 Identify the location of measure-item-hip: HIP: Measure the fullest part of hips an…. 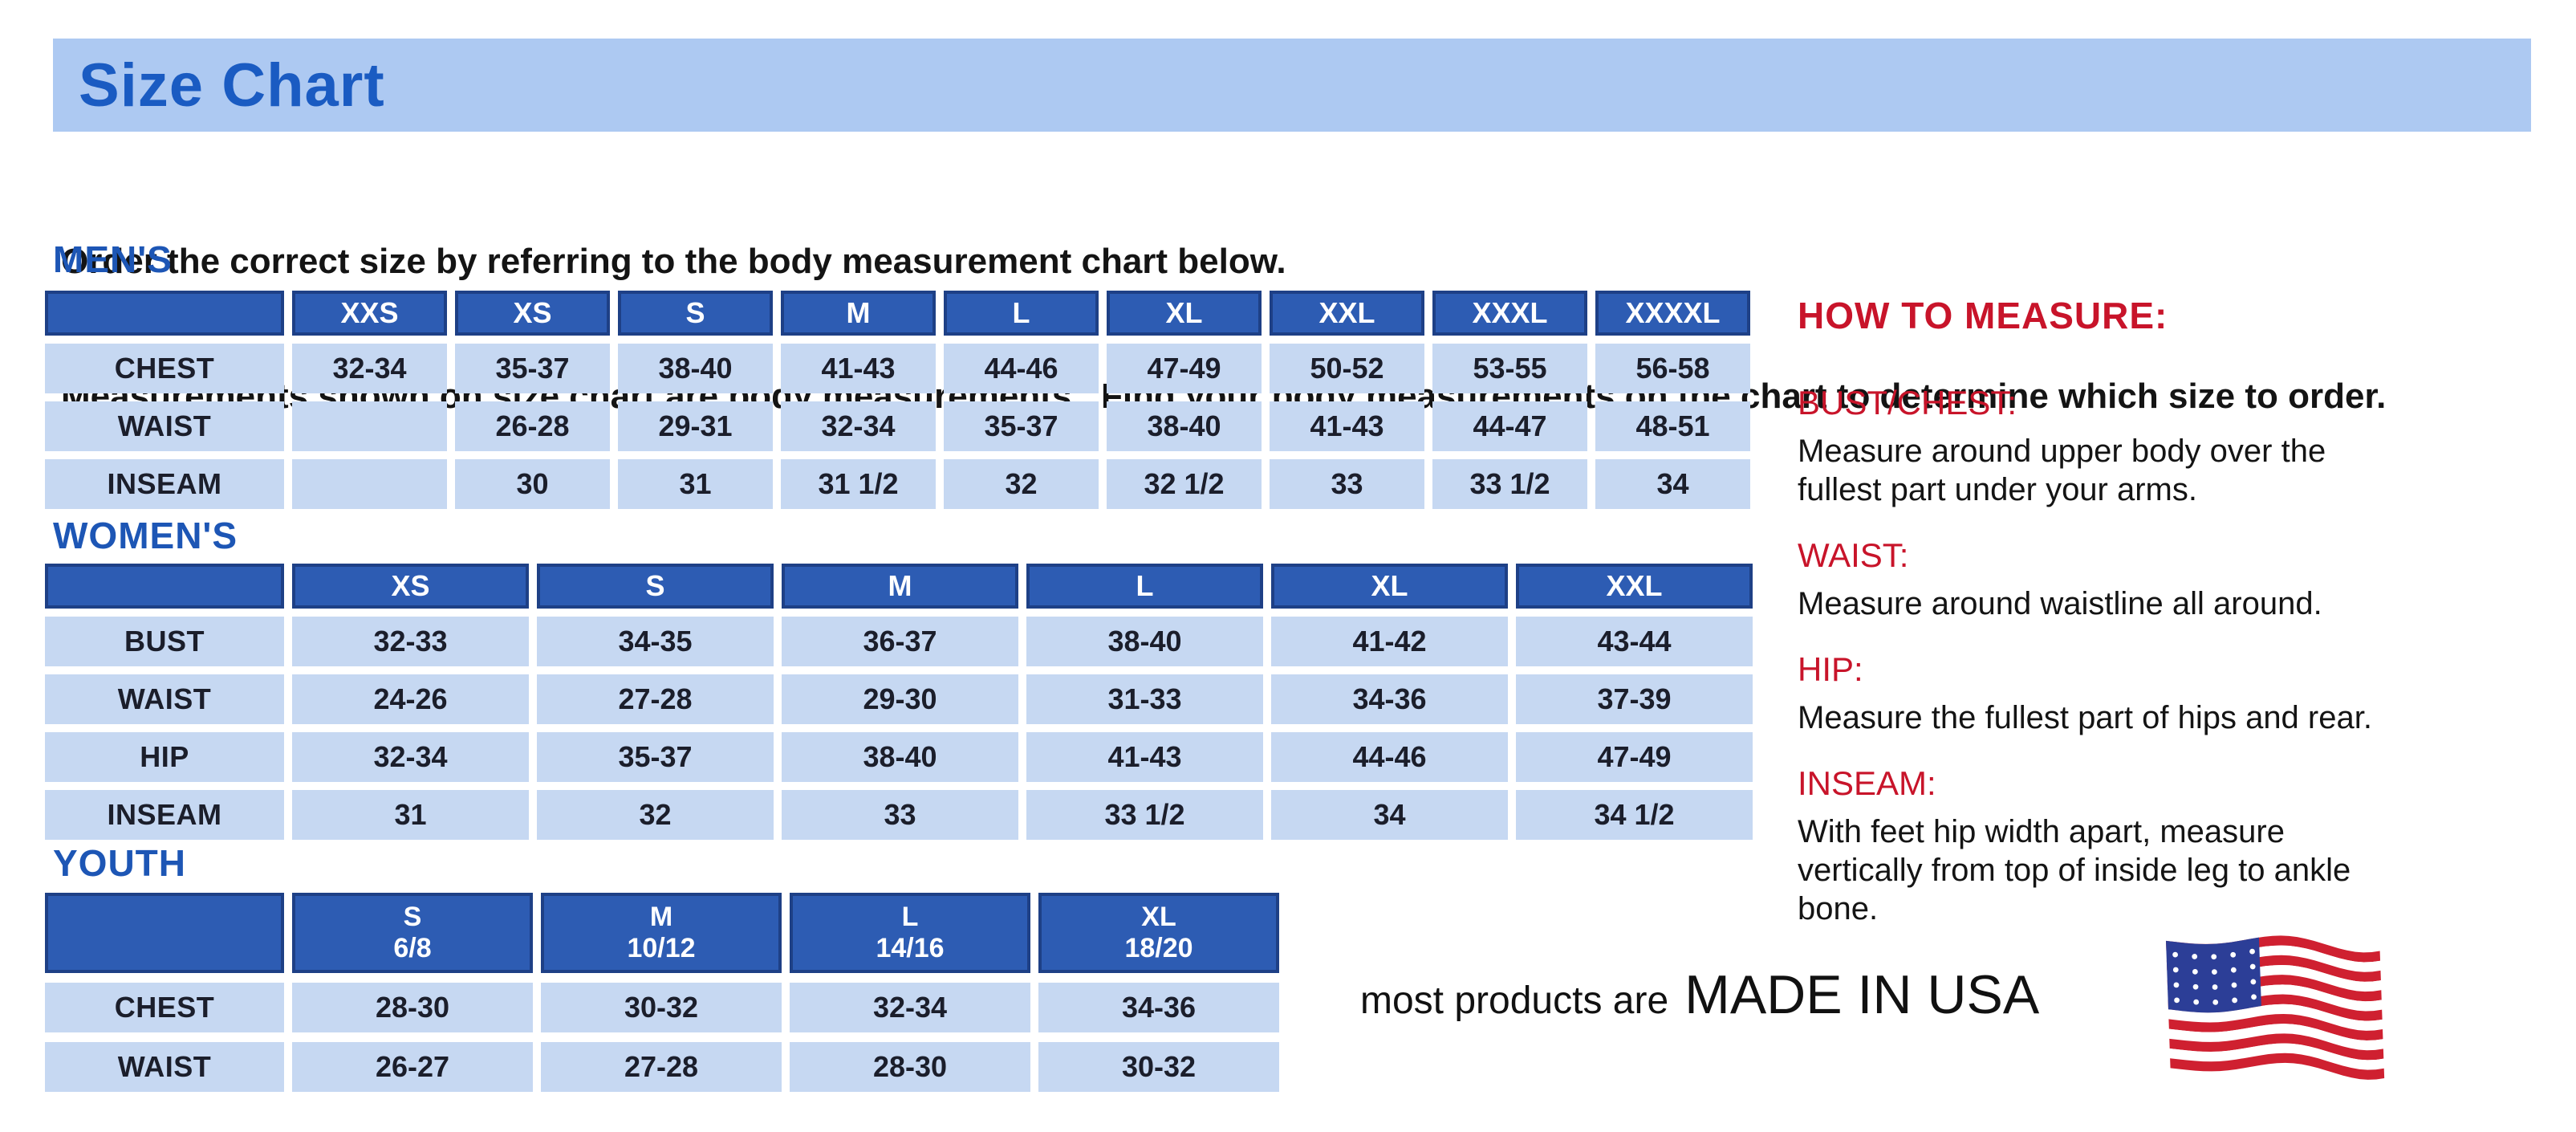
(2187, 694).